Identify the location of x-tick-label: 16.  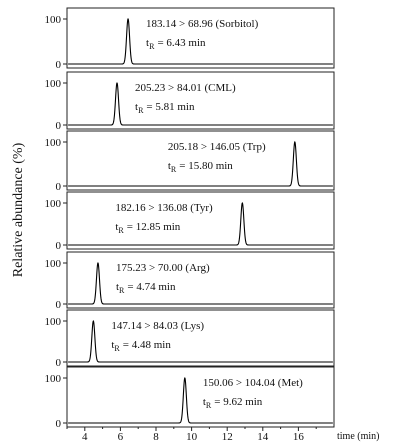
(299, 437).